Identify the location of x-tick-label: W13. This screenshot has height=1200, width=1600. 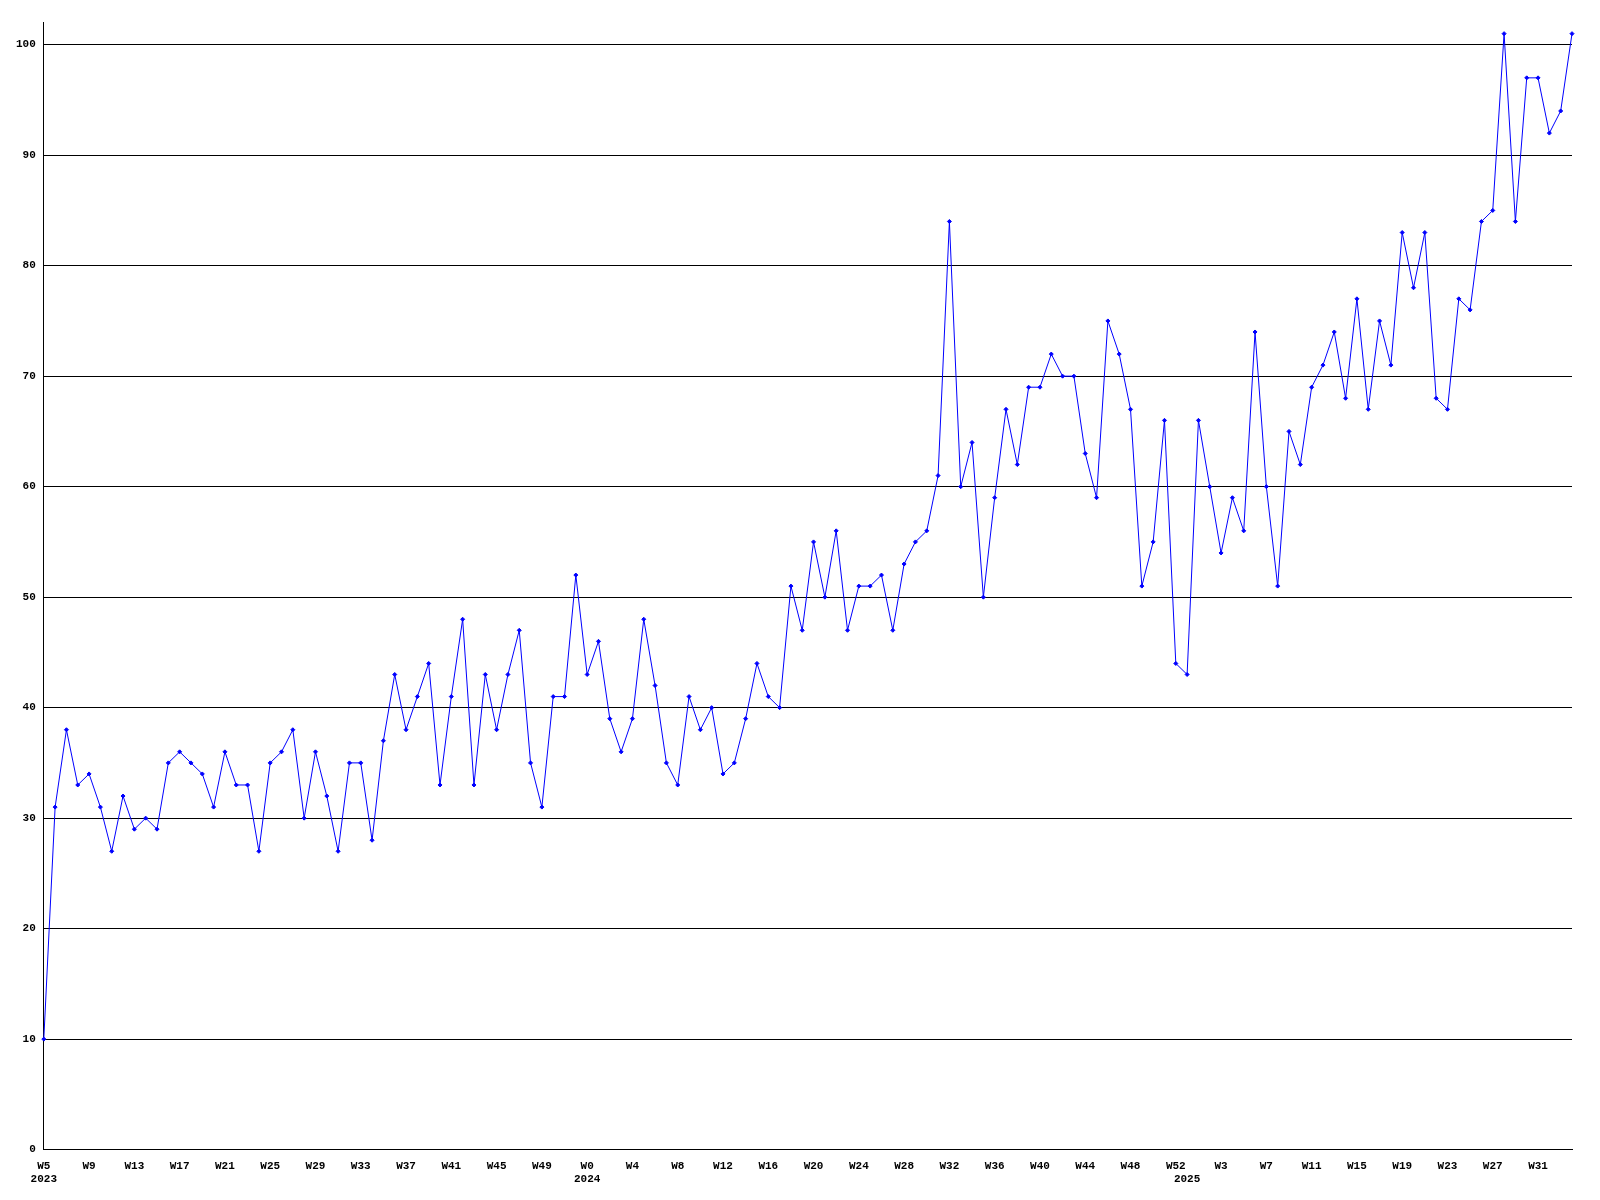
(134, 1165).